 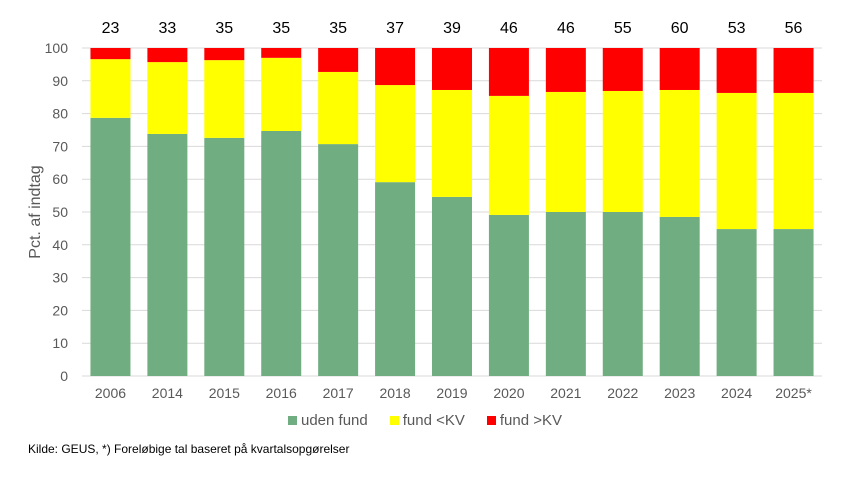 I want to click on x-tick-label: 2020, so click(x=508, y=393).